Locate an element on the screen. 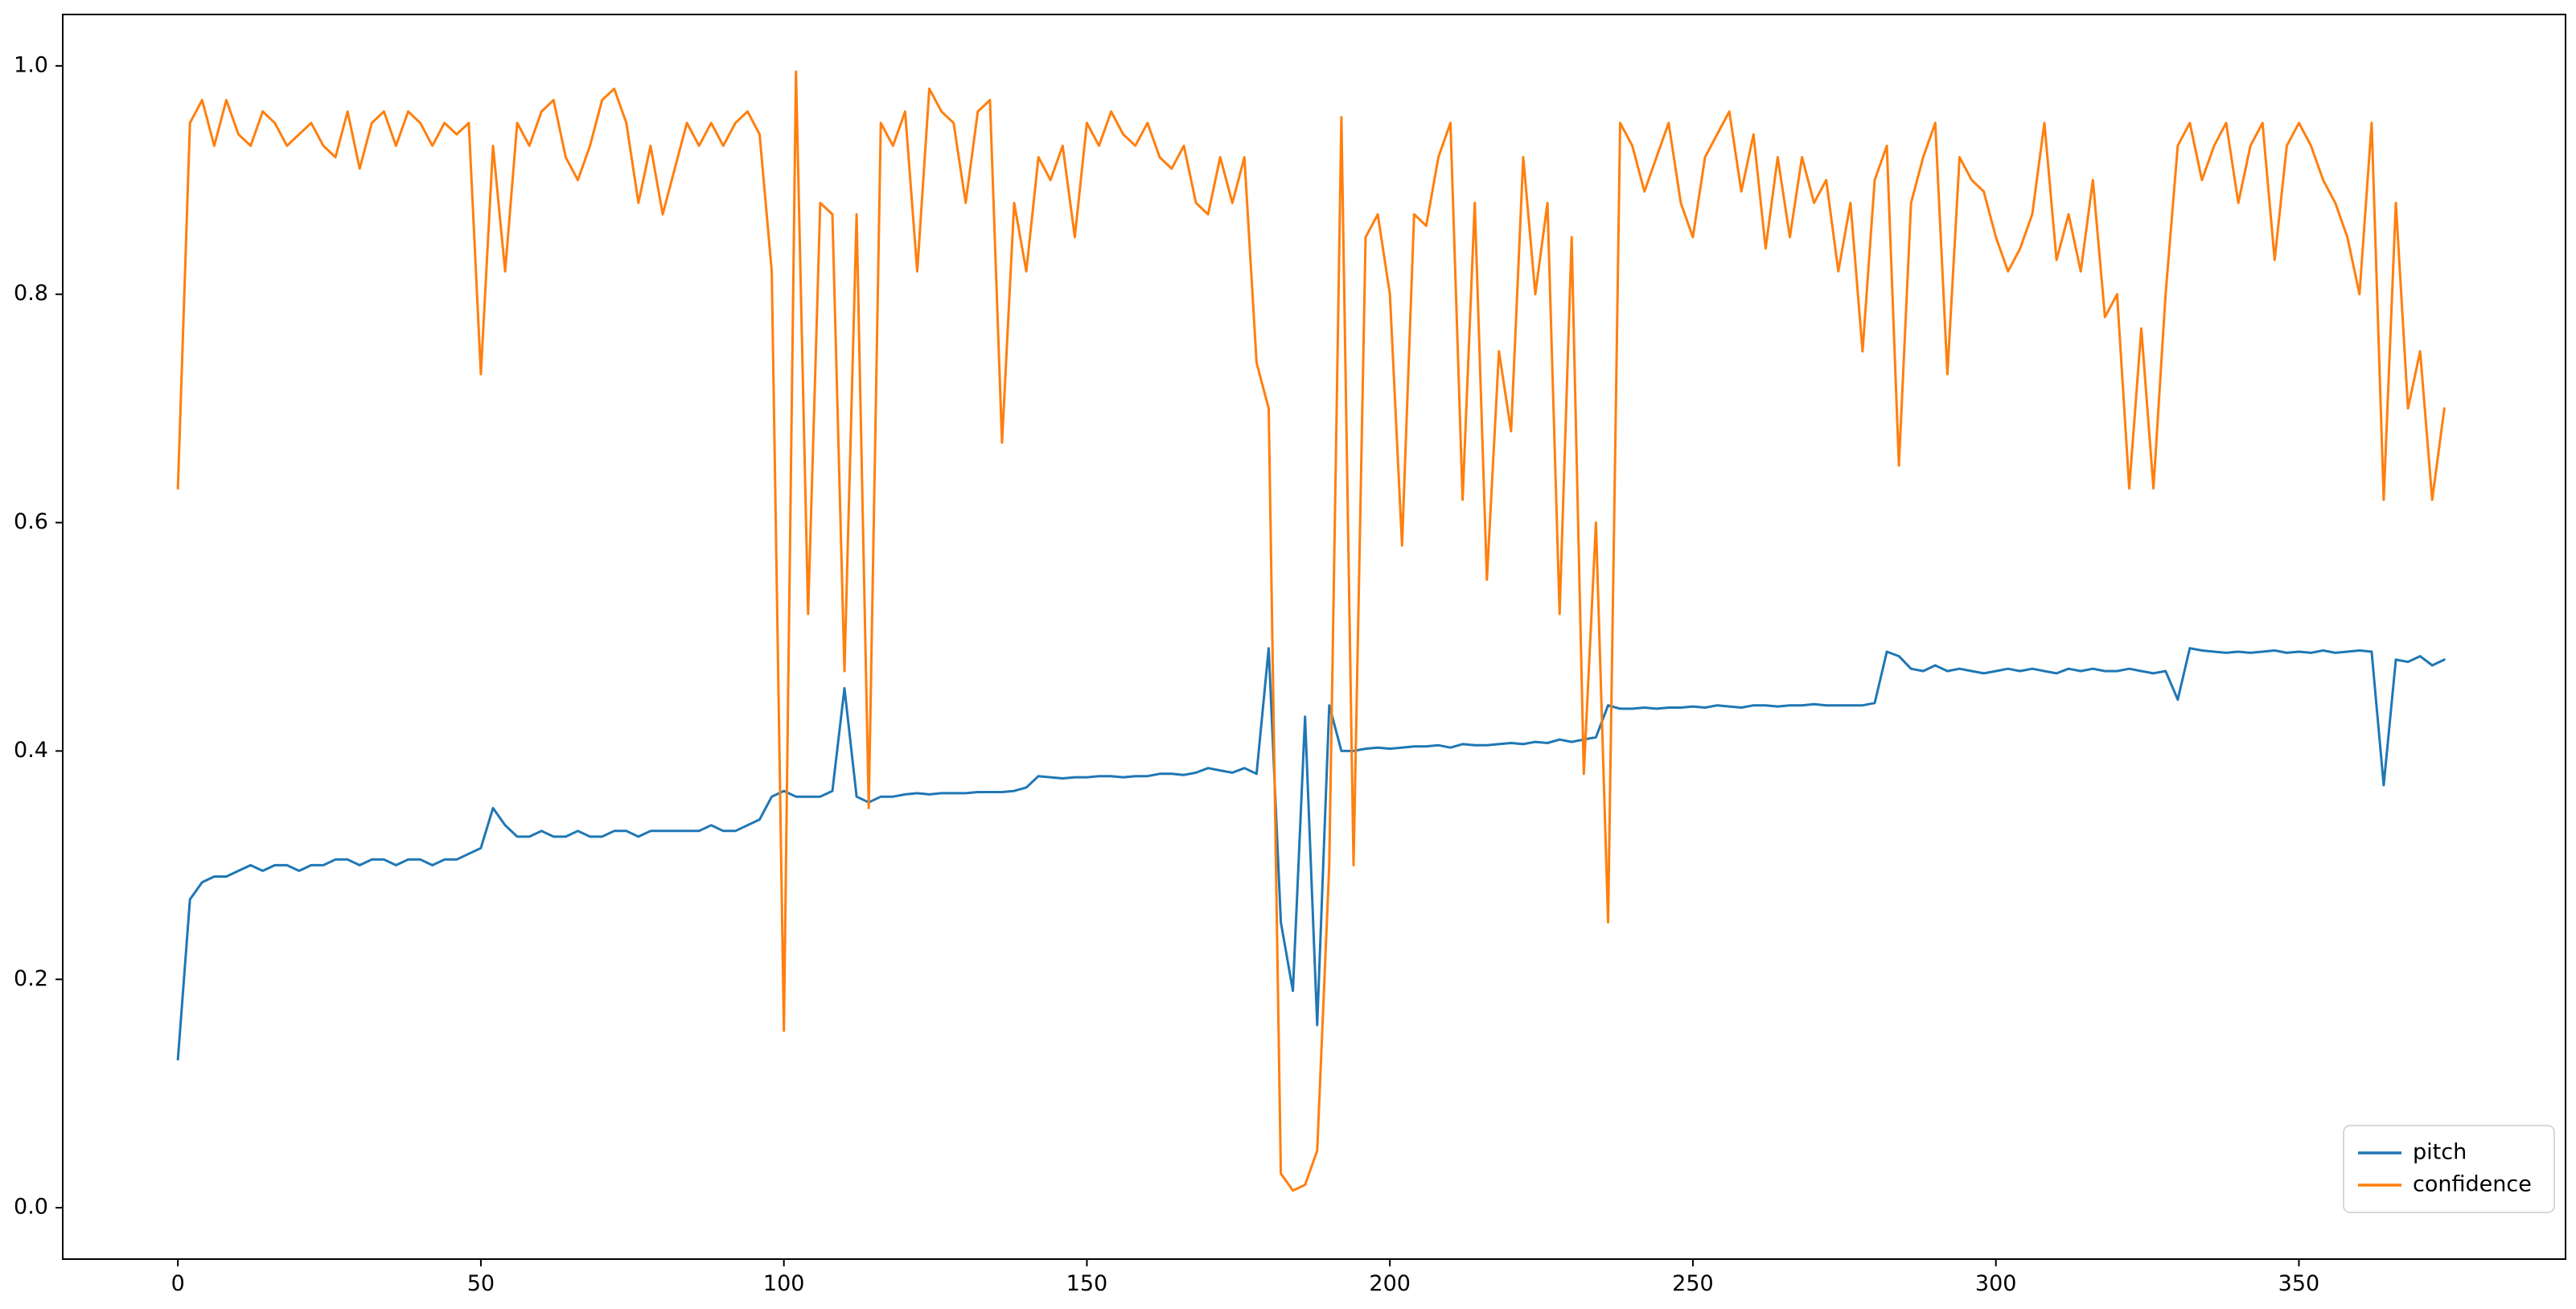  legend-label: pitch is located at coordinates (2440, 1152).